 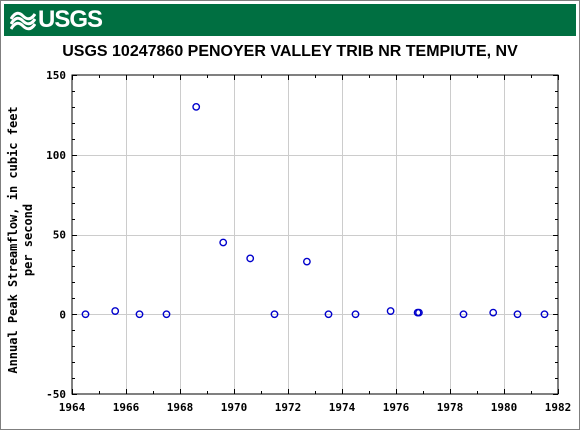 I want to click on x-tick-label: 1974, so click(x=342, y=407).